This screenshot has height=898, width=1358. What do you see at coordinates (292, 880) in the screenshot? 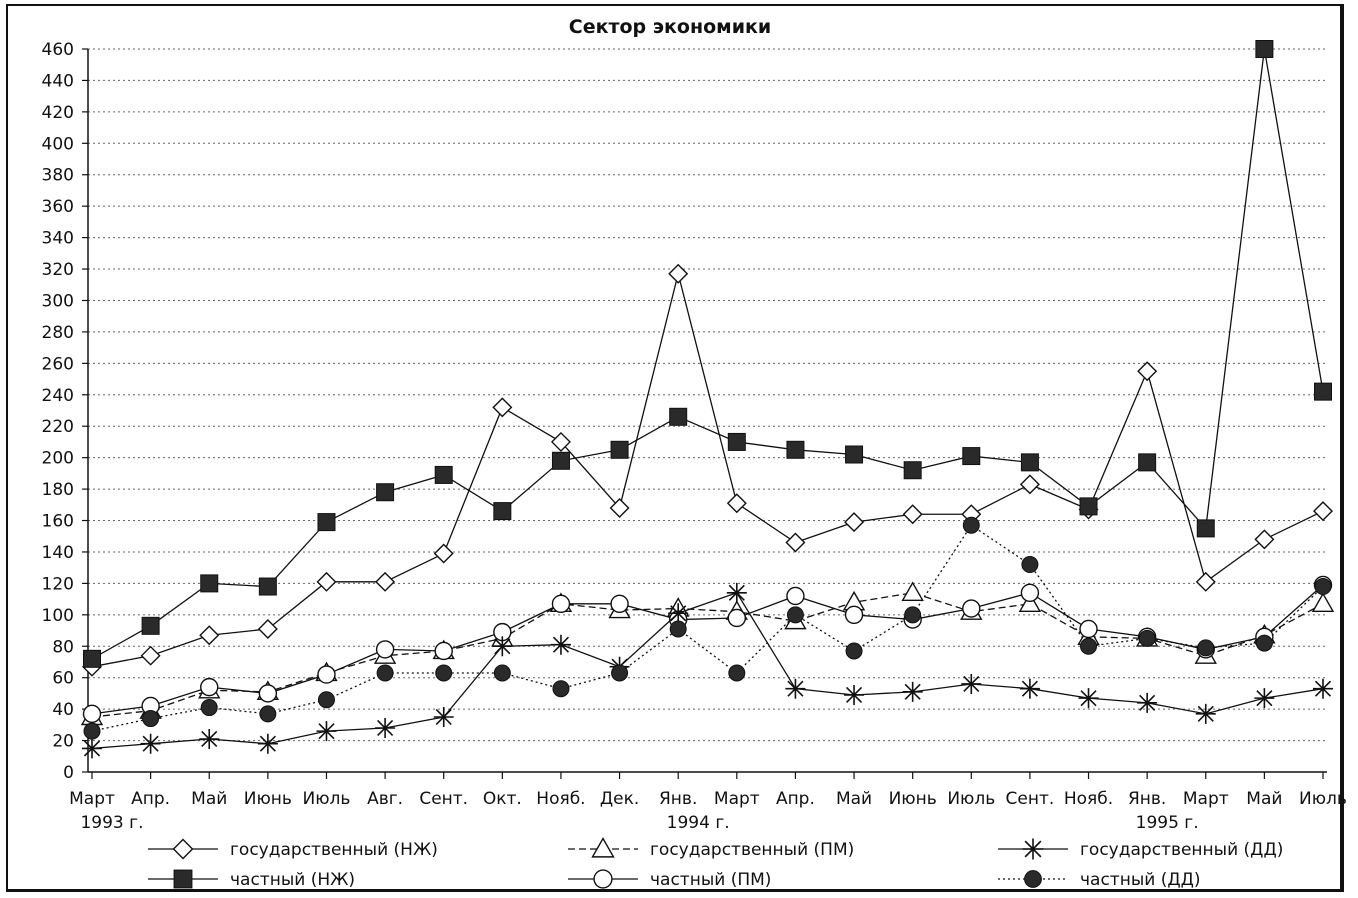
I see `legend-label: частный (НЖ)` at bounding box center [292, 880].